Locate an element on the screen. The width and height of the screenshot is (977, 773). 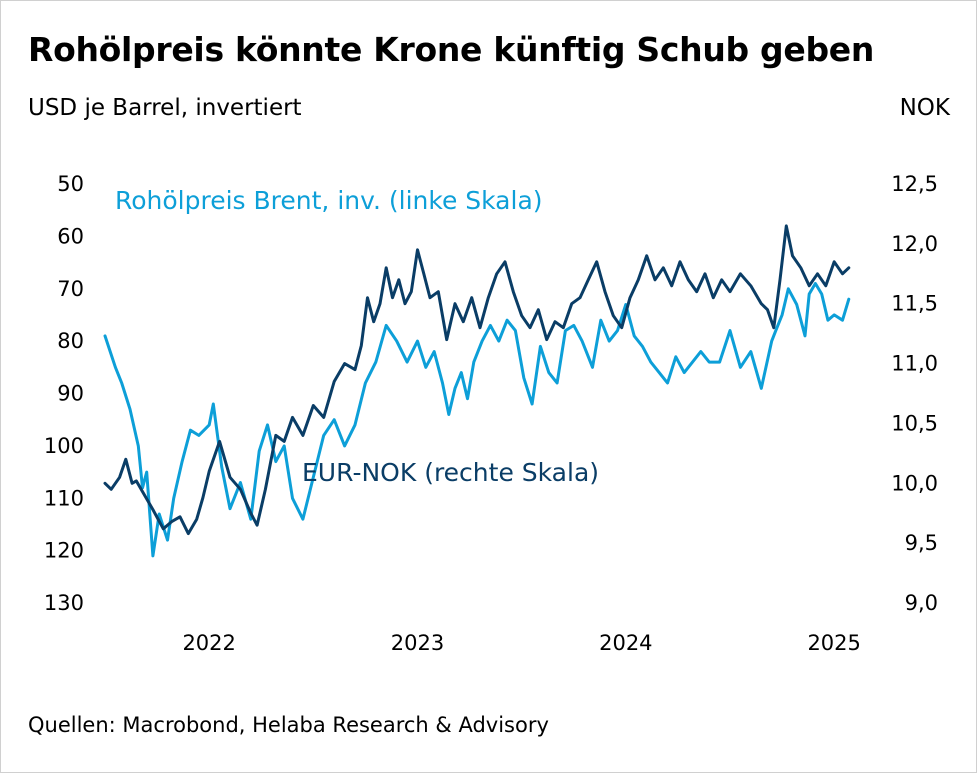
left-tick-label: 70 is located at coordinates (70, 289).